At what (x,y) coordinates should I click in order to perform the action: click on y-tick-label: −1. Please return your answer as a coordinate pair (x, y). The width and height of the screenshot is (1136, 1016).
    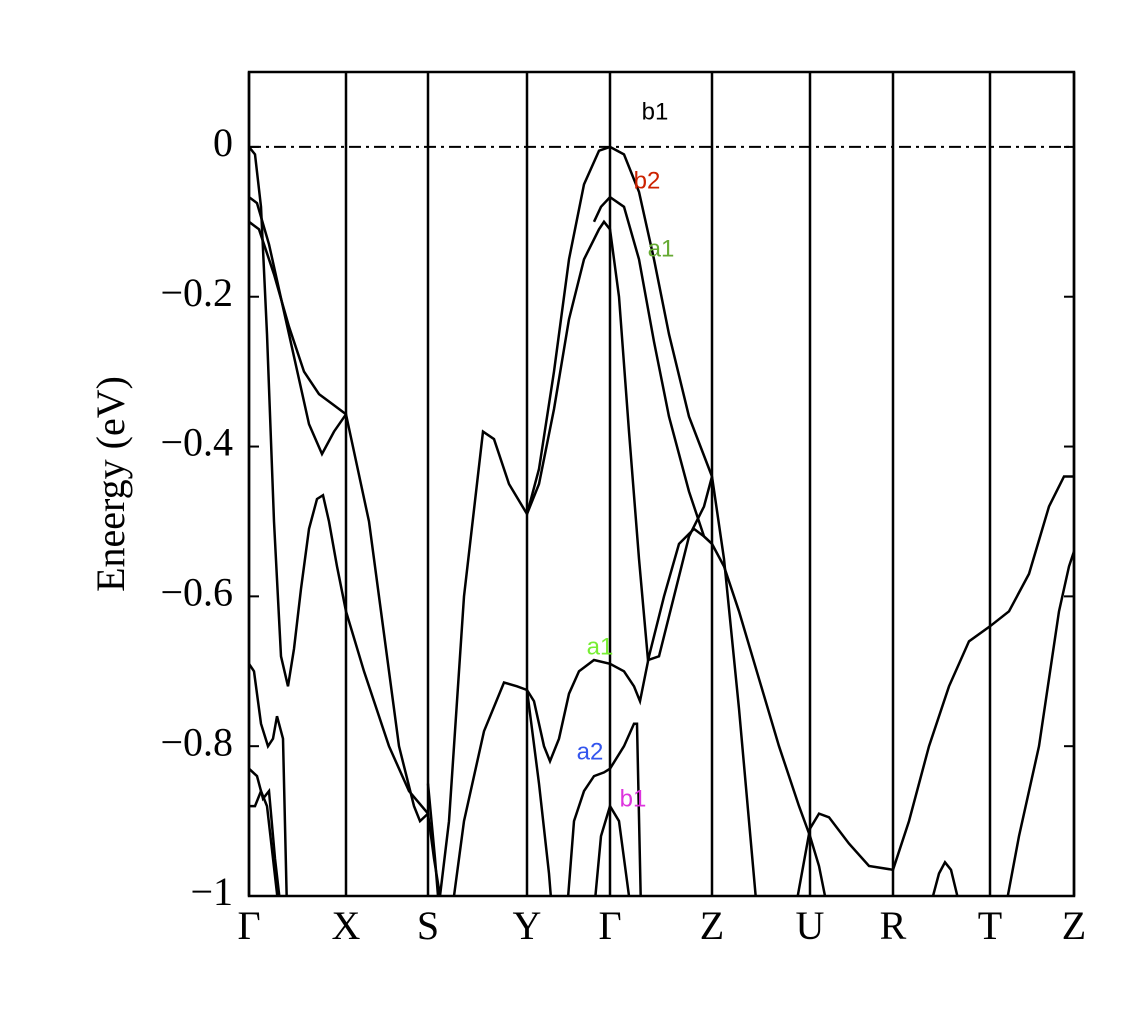
    Looking at the image, I should click on (211, 891).